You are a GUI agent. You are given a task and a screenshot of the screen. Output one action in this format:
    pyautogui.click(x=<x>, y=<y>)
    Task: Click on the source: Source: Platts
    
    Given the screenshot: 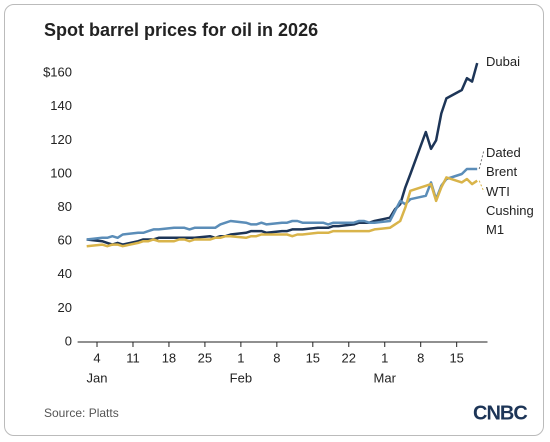 What is the action you would take?
    pyautogui.click(x=81, y=413)
    